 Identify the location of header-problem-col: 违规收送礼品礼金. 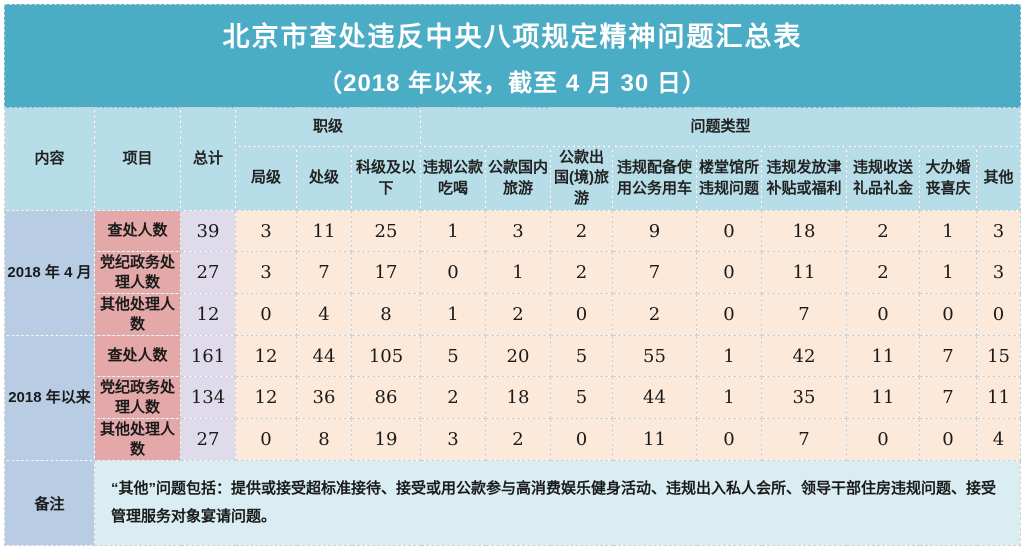
(883, 178).